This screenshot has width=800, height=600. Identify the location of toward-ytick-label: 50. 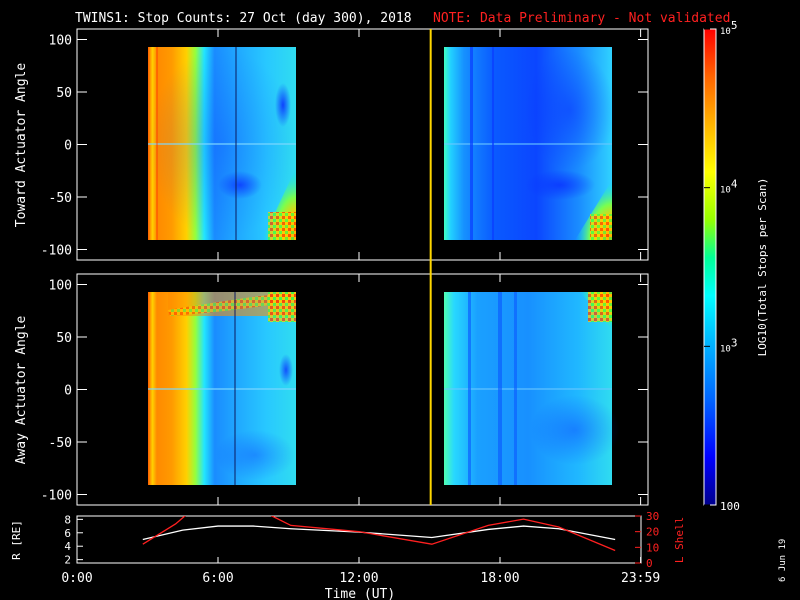
(64, 93).